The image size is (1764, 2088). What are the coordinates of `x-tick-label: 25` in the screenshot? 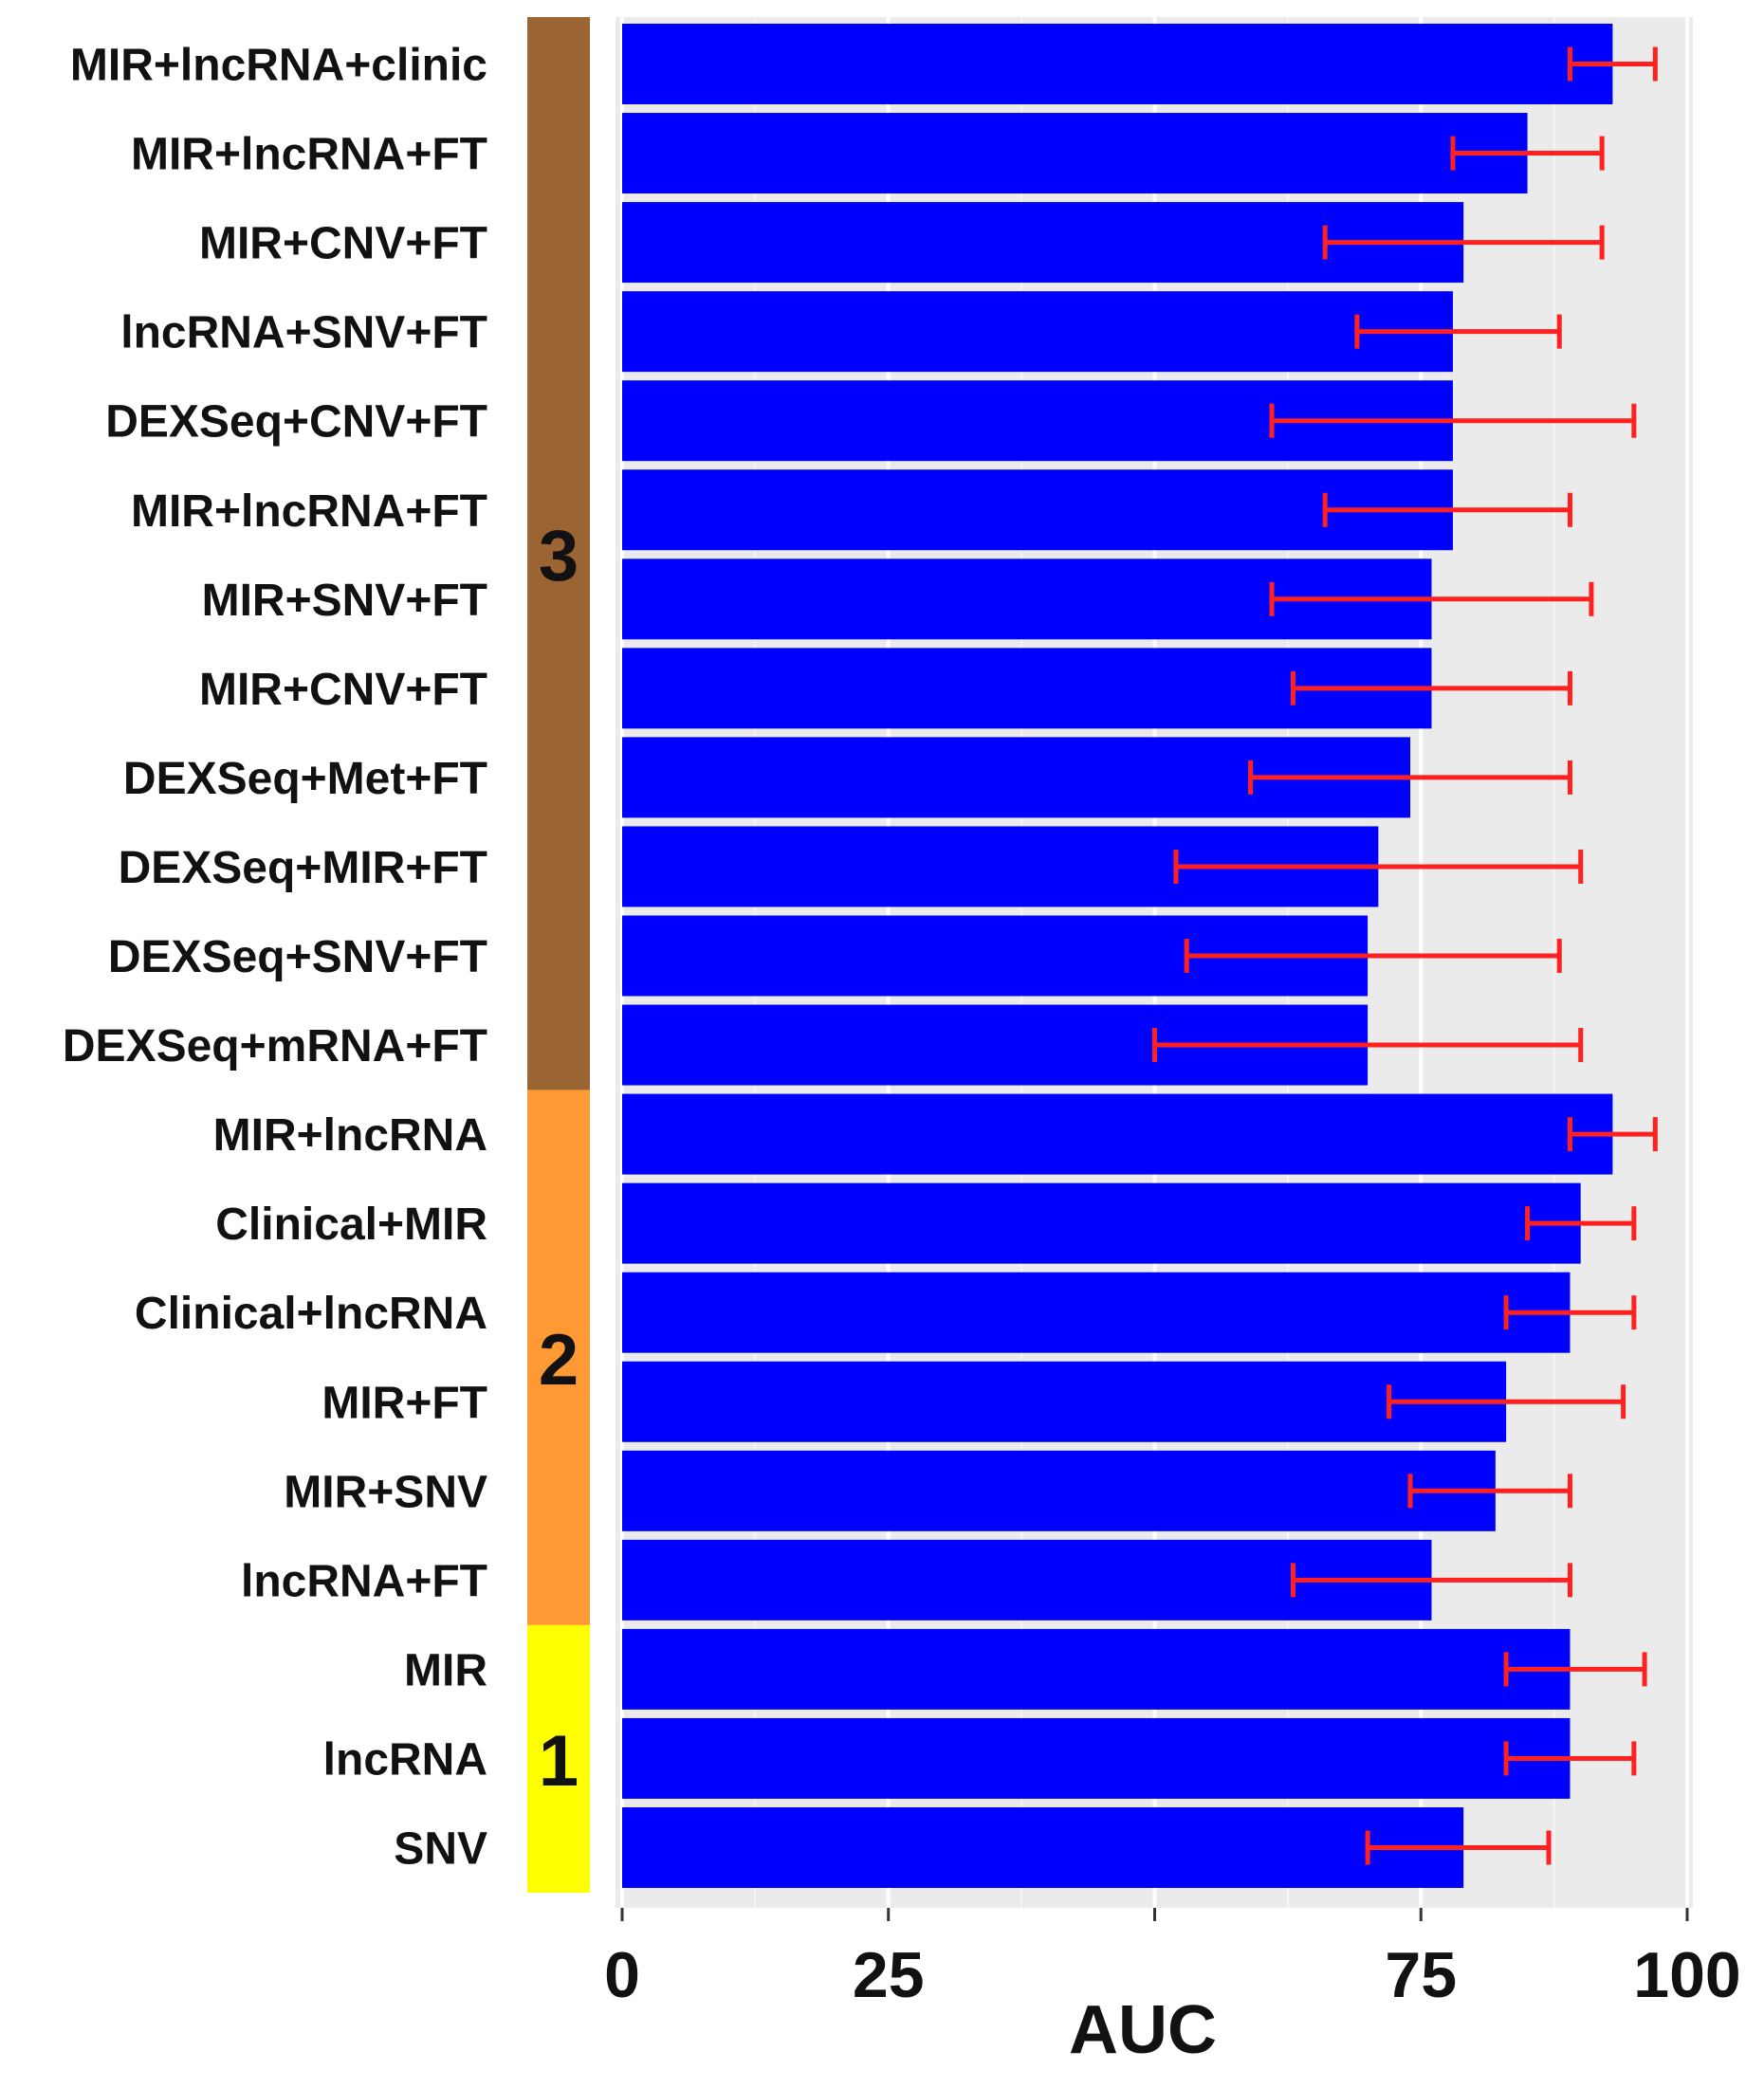 It's located at (889, 1975).